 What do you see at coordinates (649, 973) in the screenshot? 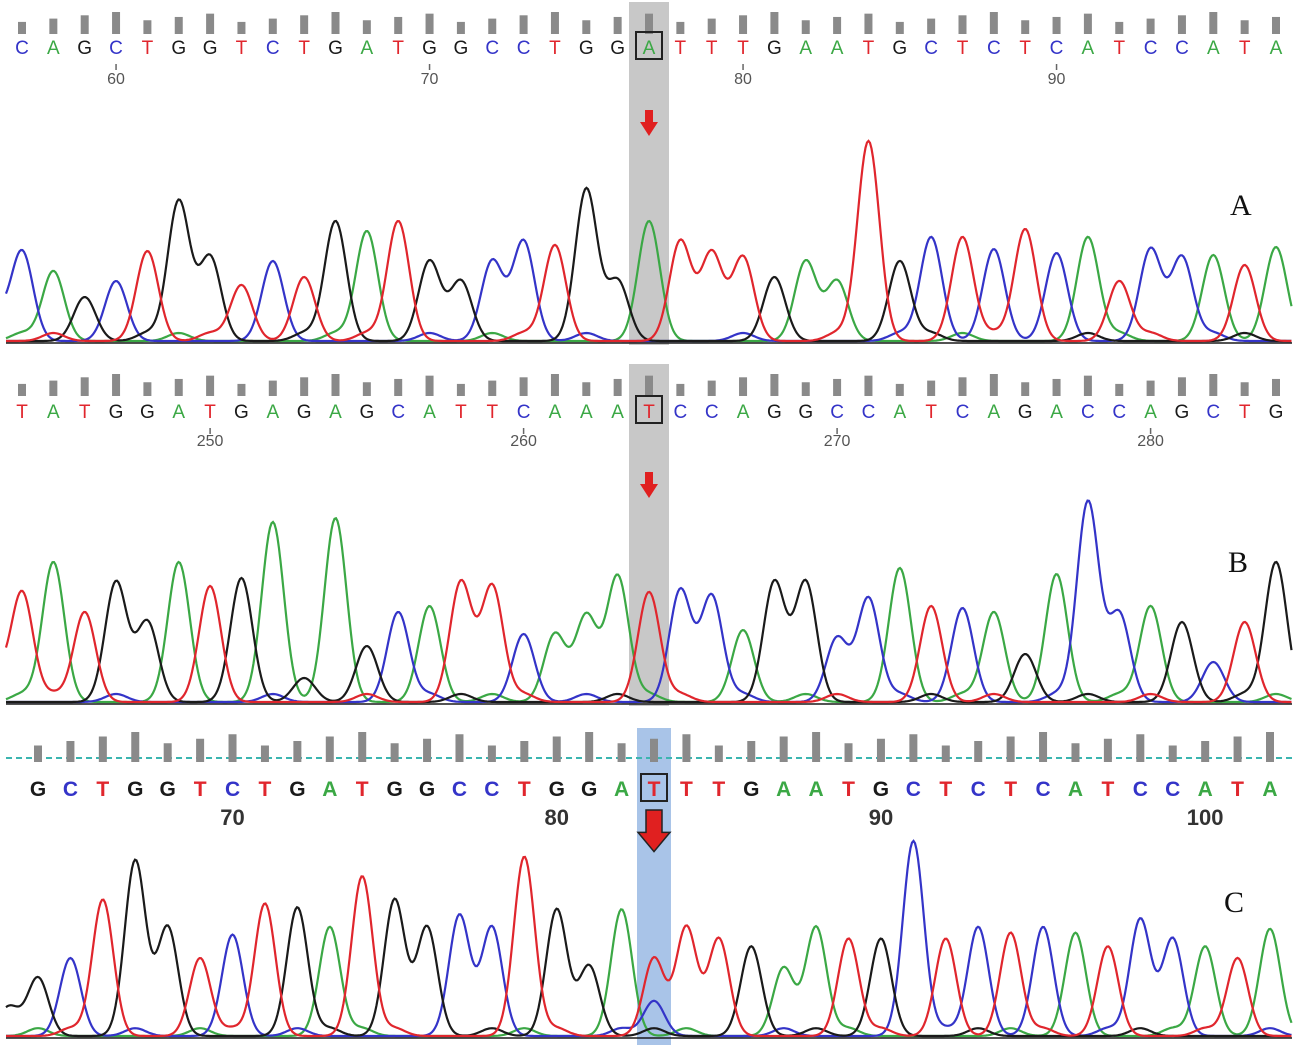
I see `trace-a` at bounding box center [649, 973].